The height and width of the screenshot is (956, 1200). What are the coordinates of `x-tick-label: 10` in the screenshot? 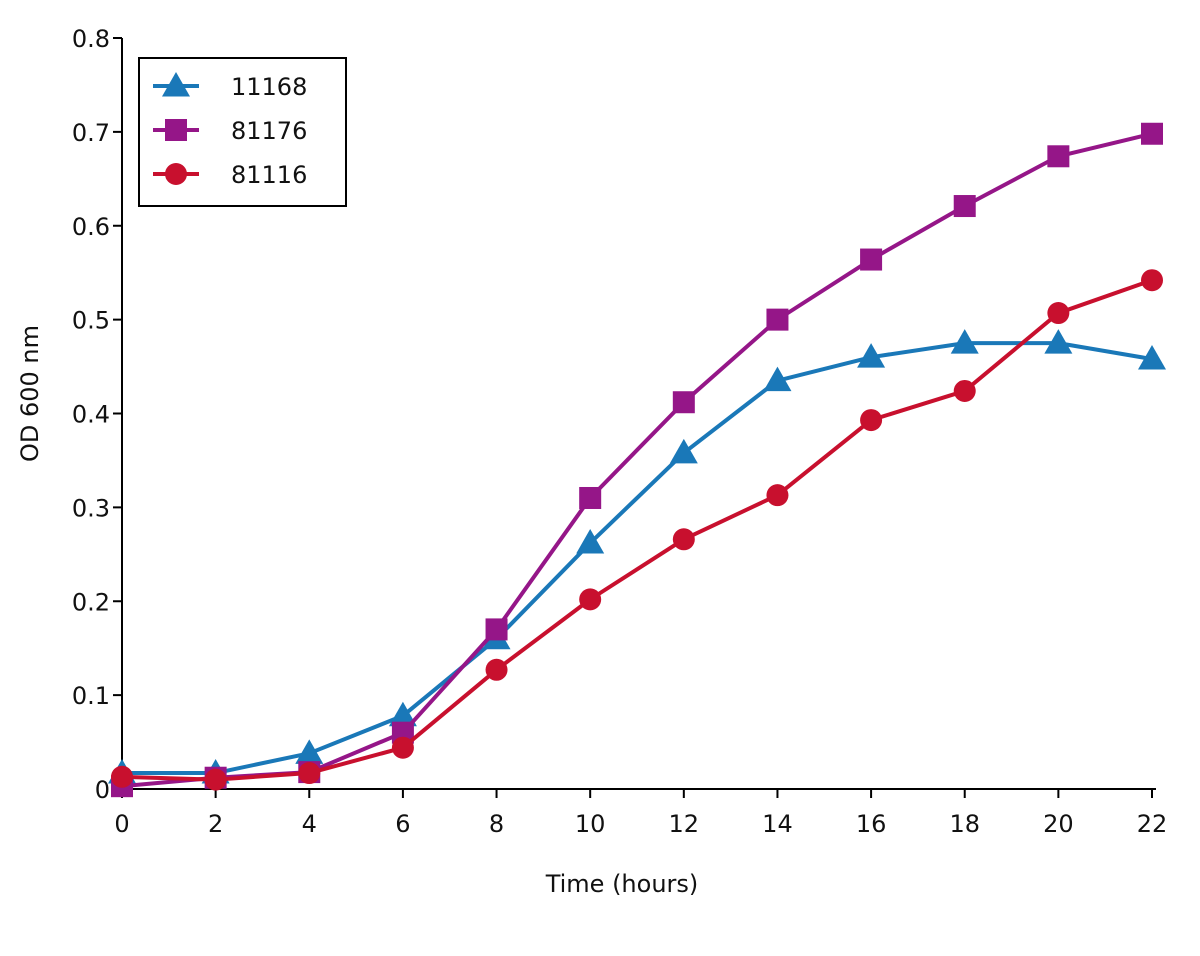 It's located at (590, 824).